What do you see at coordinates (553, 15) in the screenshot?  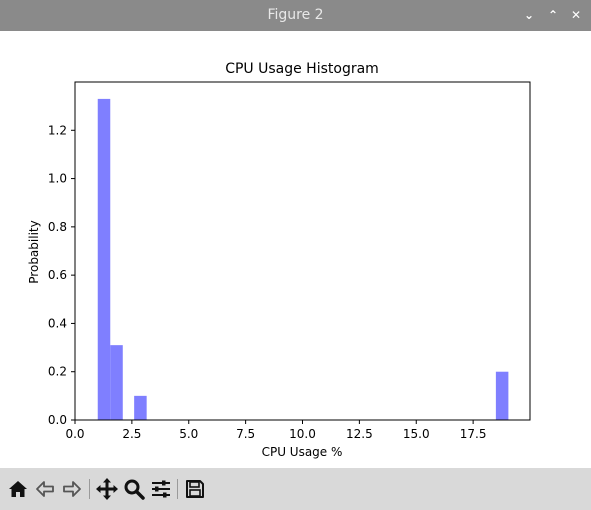 I see `maximize-button: ⌃` at bounding box center [553, 15].